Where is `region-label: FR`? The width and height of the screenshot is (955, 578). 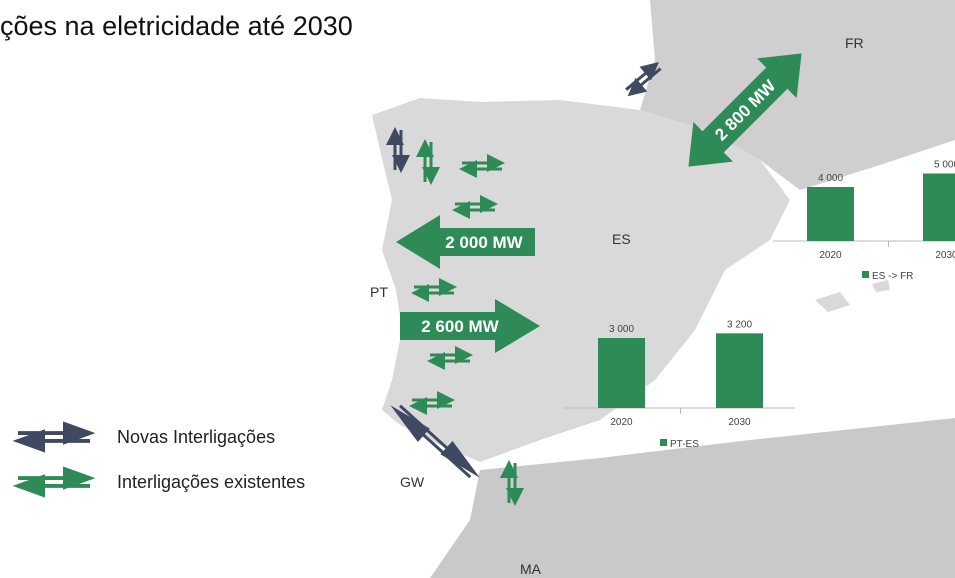
region-label: FR is located at coordinates (854, 43).